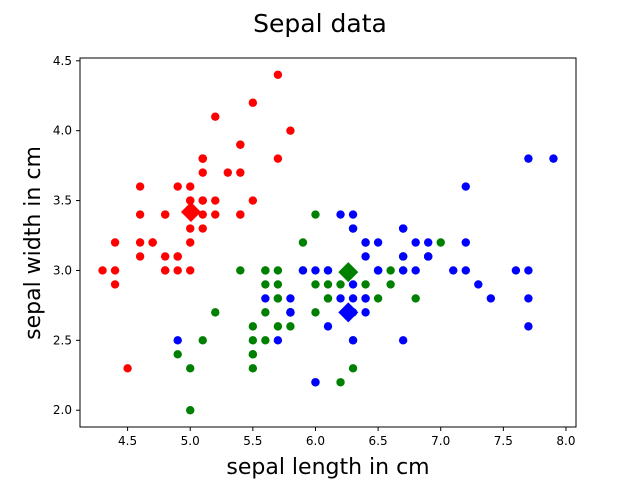 This screenshot has width=640, height=480. Describe the element at coordinates (315, 441) in the screenshot. I see `x-tick-label: 6.0` at that location.